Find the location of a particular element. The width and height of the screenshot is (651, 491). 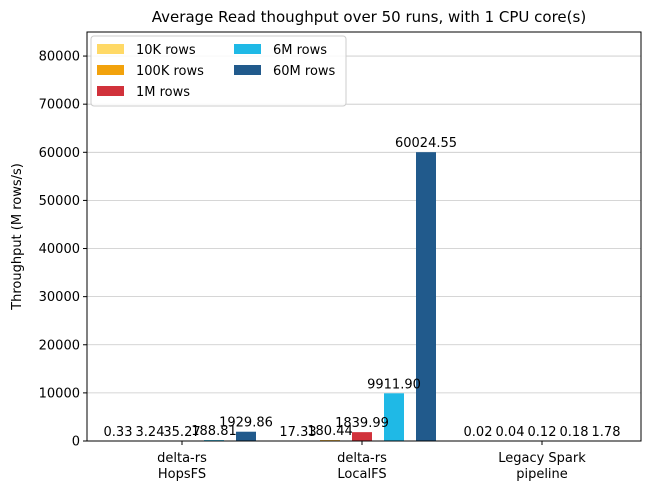

legend-label: 100K rows is located at coordinates (170, 71).